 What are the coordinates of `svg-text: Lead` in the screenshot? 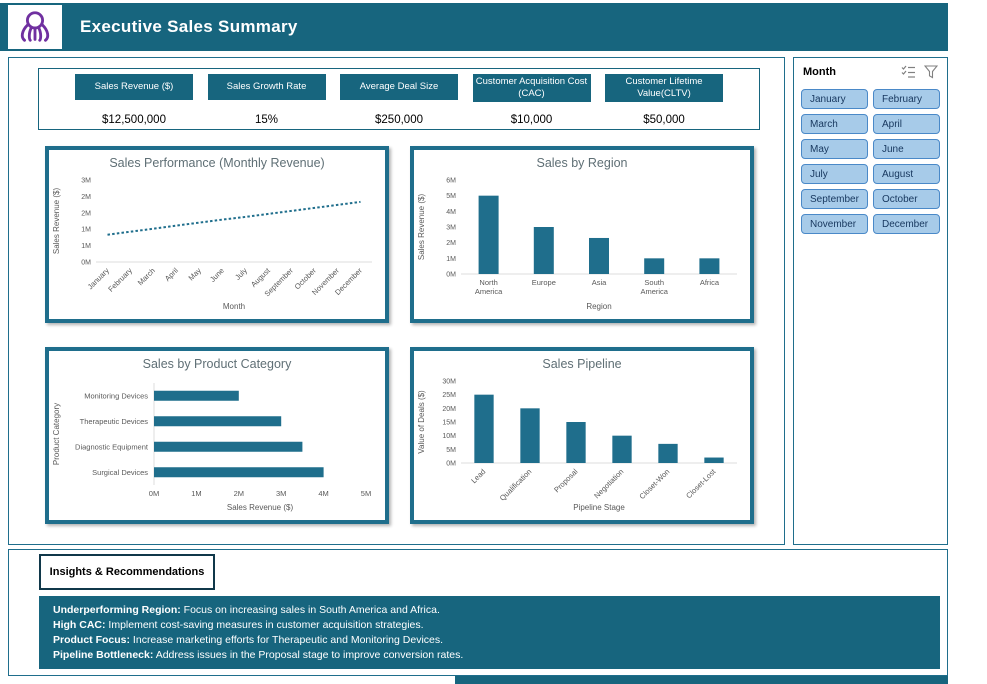 It's located at (478, 476).